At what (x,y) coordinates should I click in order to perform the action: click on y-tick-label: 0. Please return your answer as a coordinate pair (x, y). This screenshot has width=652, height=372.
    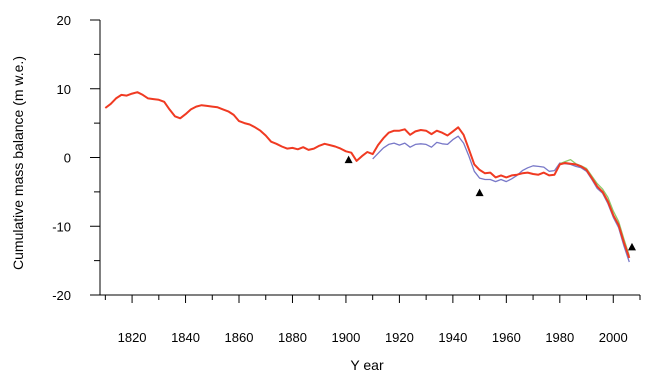
    Looking at the image, I should click on (67, 158).